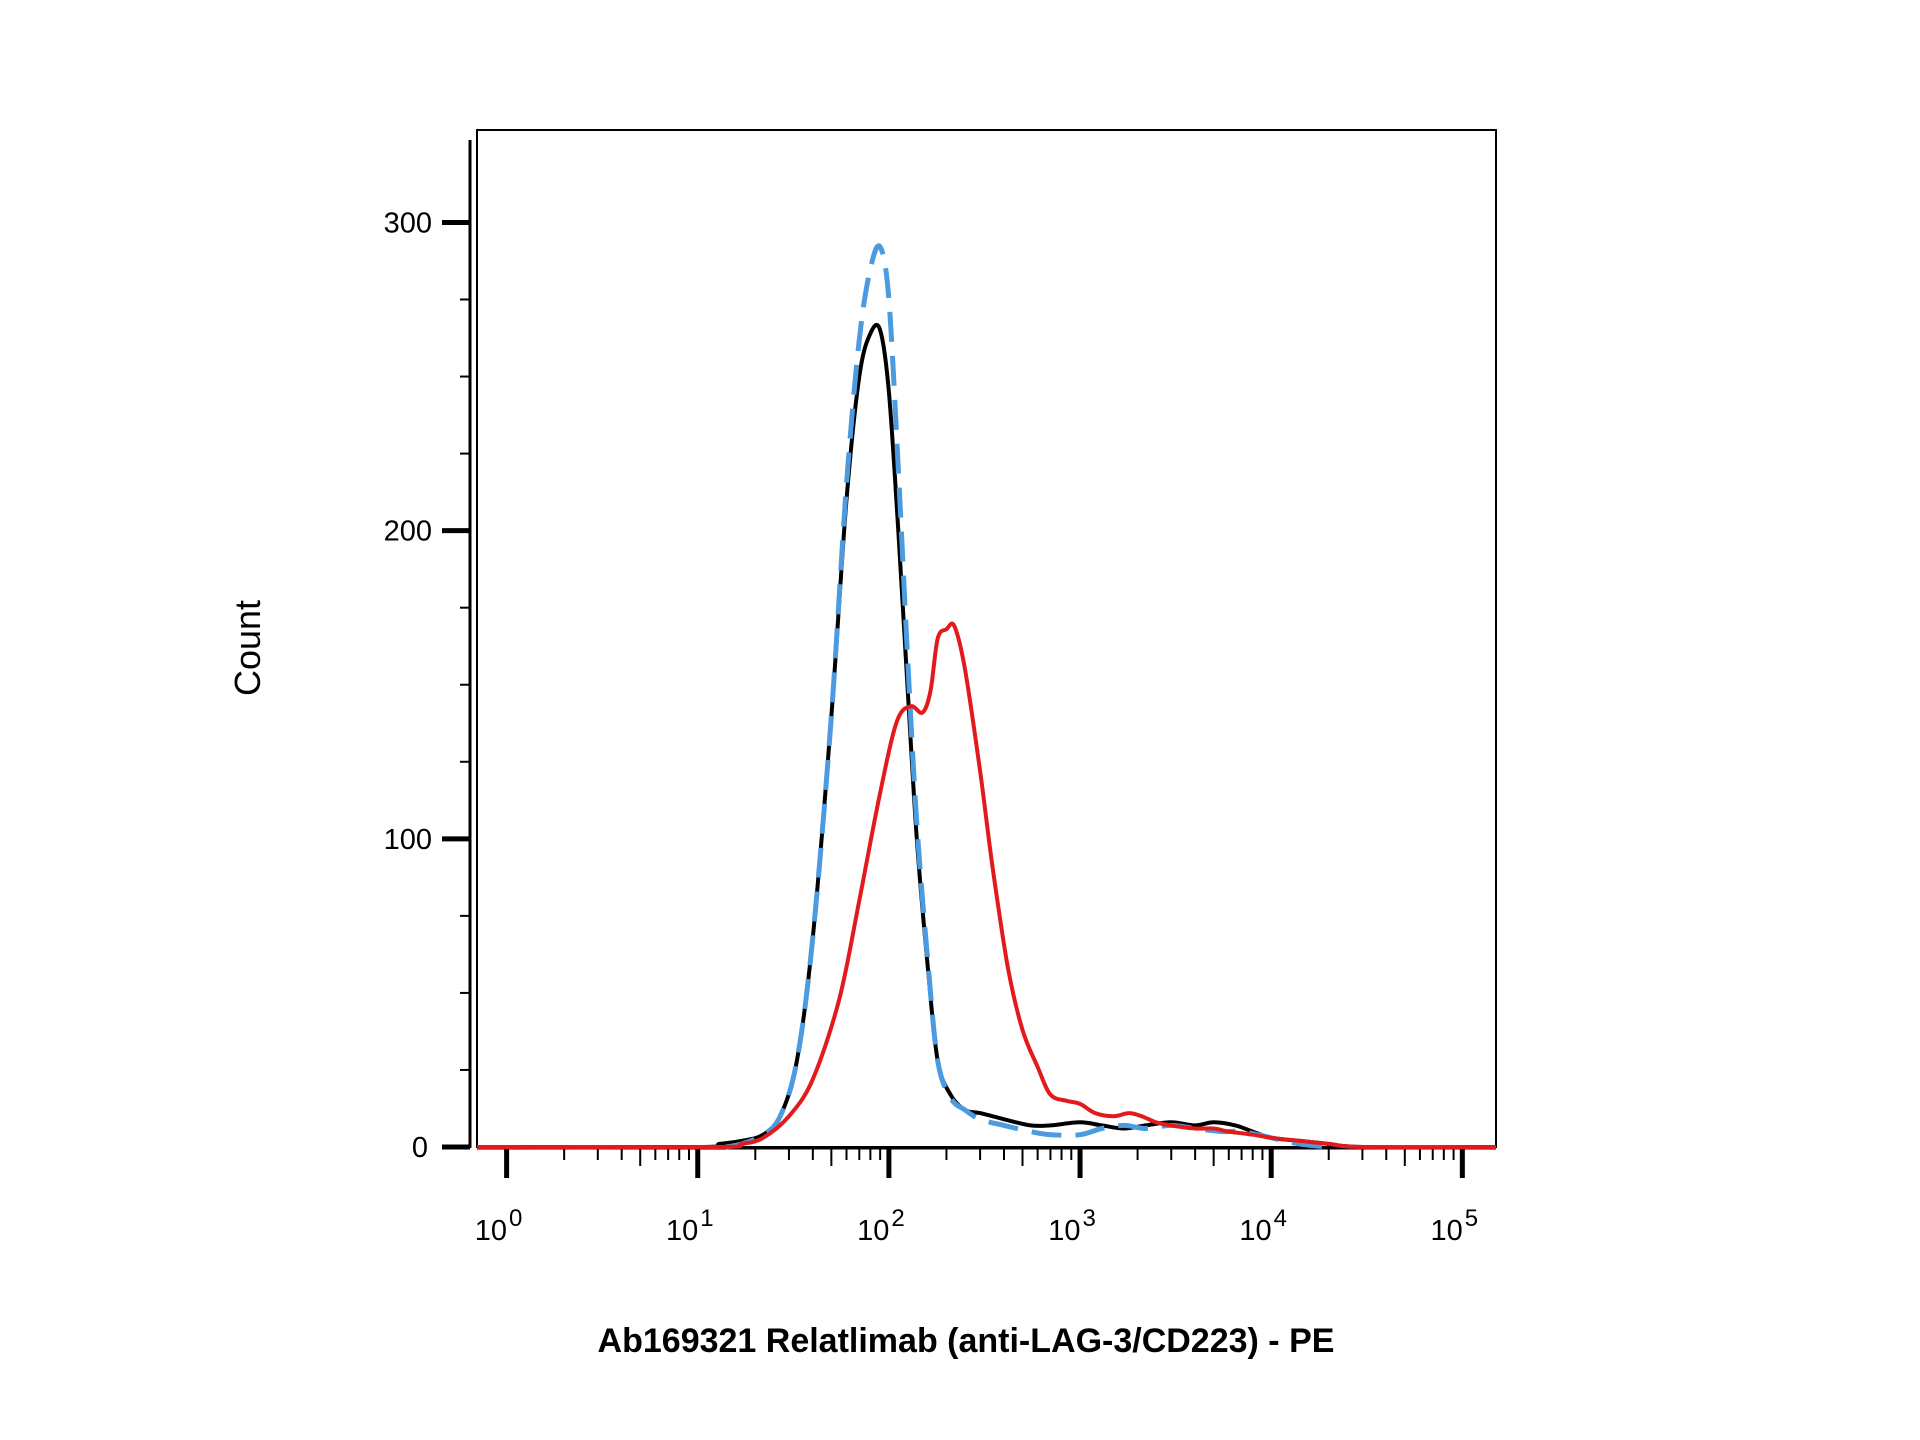 The width and height of the screenshot is (1920, 1440). I want to click on y-tick-label: 100, so click(408, 840).